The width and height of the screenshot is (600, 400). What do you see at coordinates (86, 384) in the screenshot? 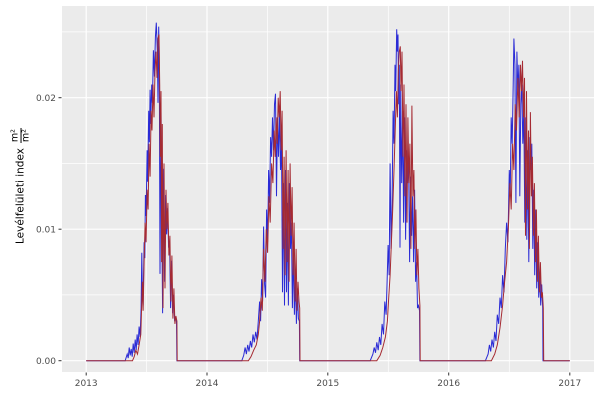
I see `x-tick-label: 2013` at bounding box center [86, 384].